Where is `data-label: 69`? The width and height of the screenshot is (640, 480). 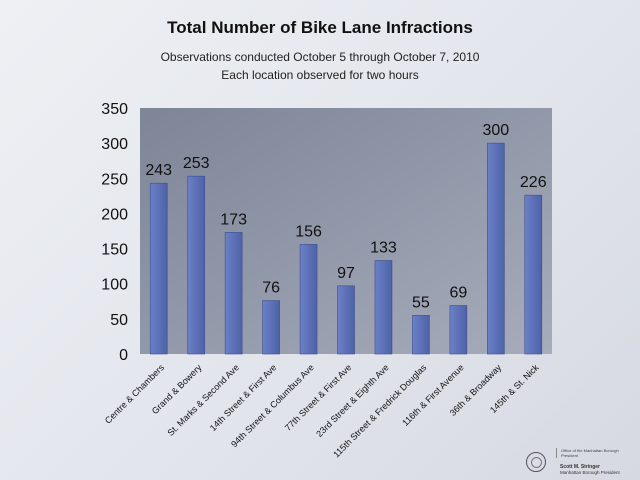
data-label: 69 is located at coordinates (458, 293).